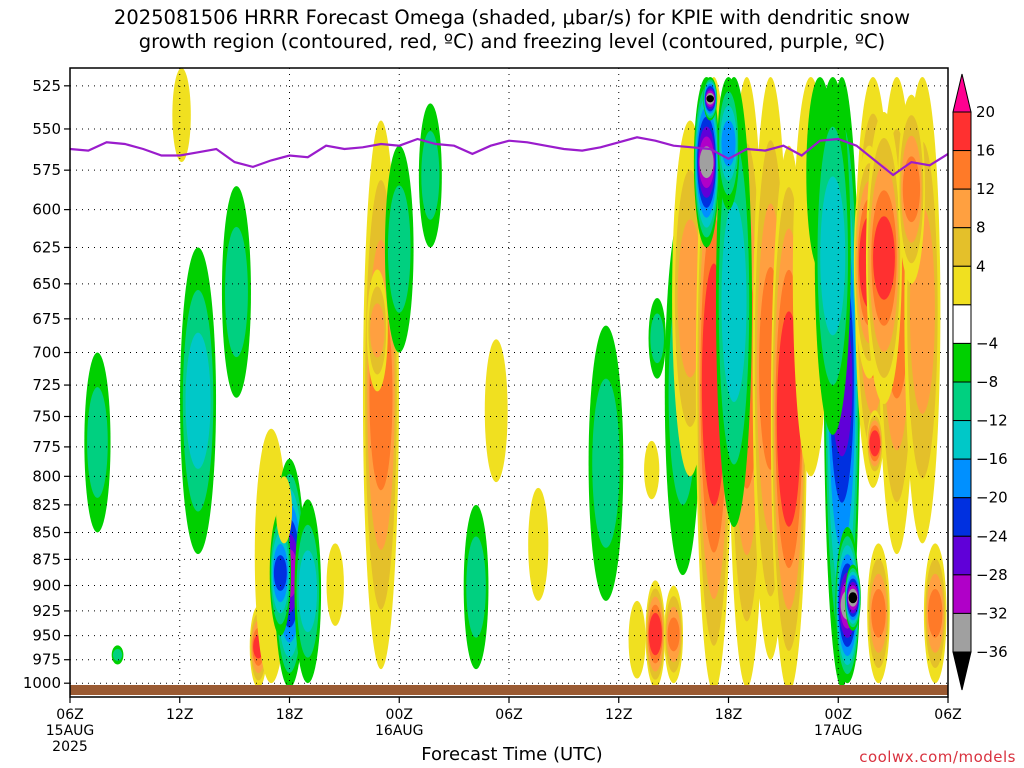  Describe the element at coordinates (987, 343) in the screenshot. I see `colorbar-label: −4` at that location.